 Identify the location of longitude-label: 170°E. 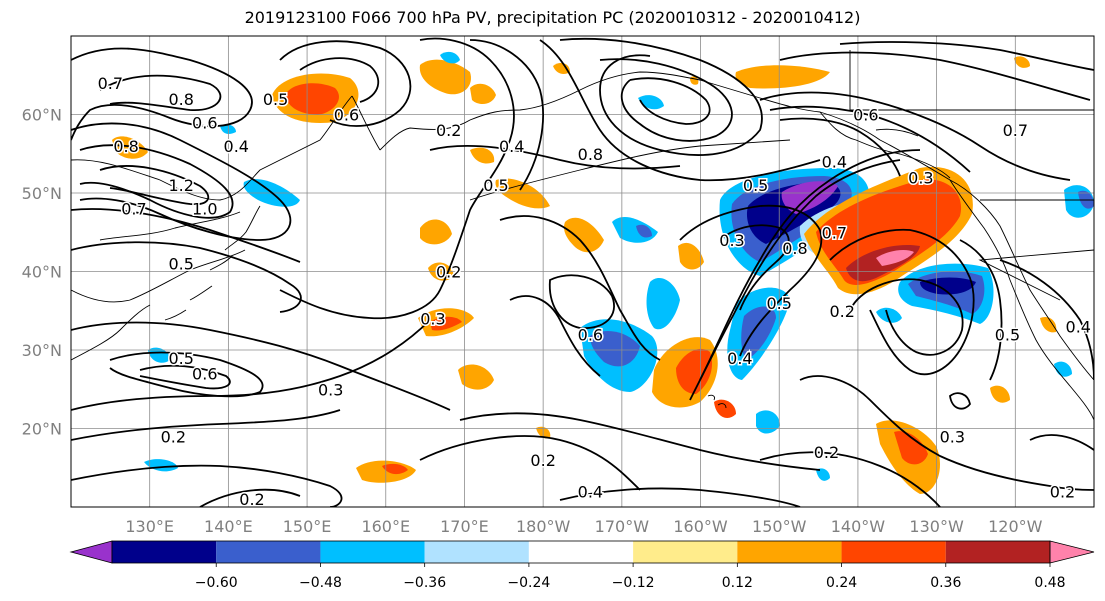
(464, 526).